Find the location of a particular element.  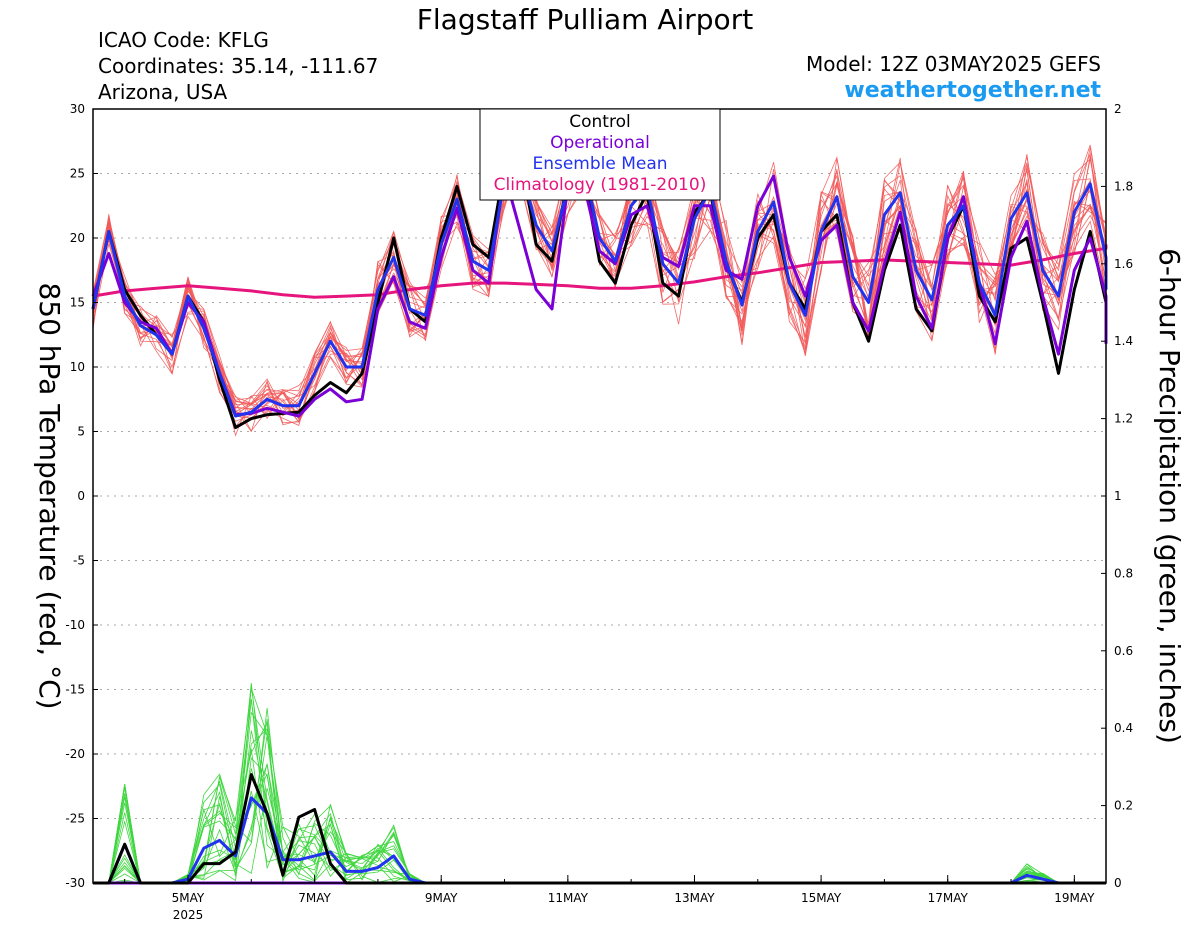

x-tick-label: 13MAY is located at coordinates (694, 898).